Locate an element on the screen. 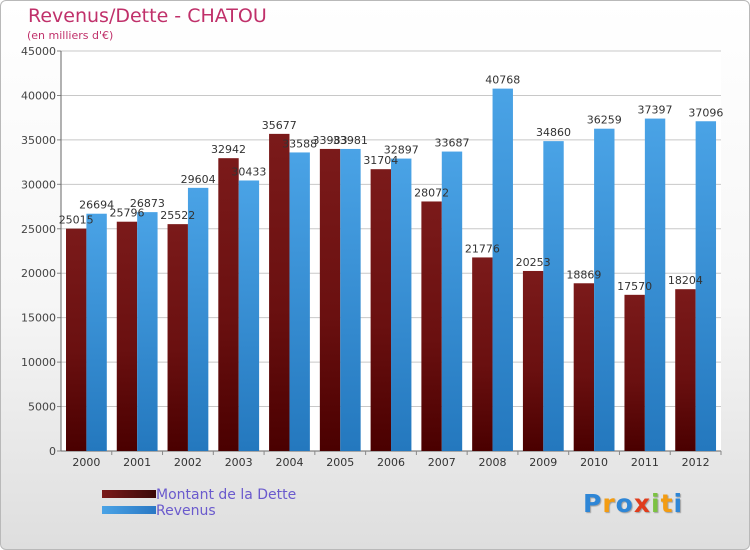 This screenshot has height=550, width=750. legend-swatch-dette is located at coordinates (129, 494).